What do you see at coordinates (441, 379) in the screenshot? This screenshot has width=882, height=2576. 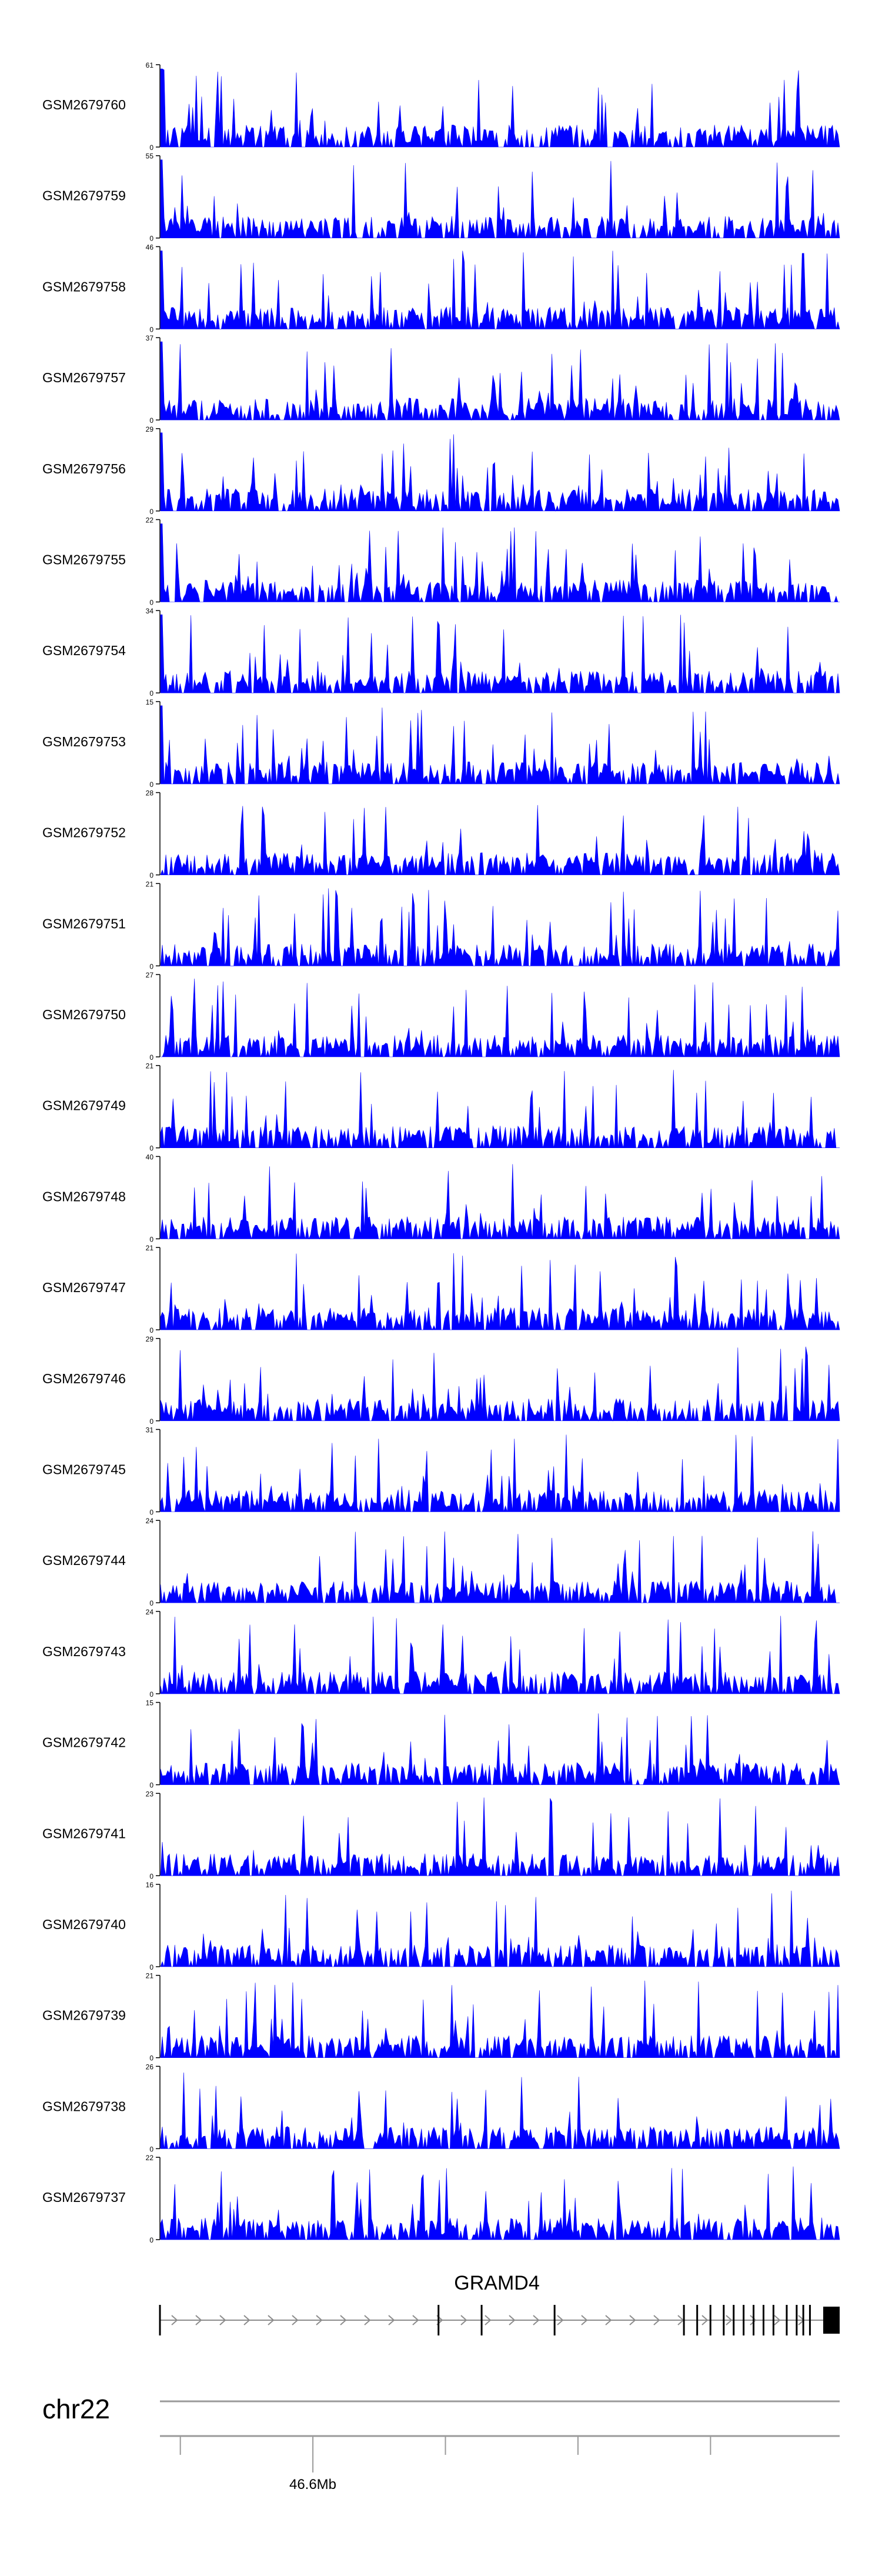 I see `track-GSM2679757: GSM2679757 37 0` at bounding box center [441, 379].